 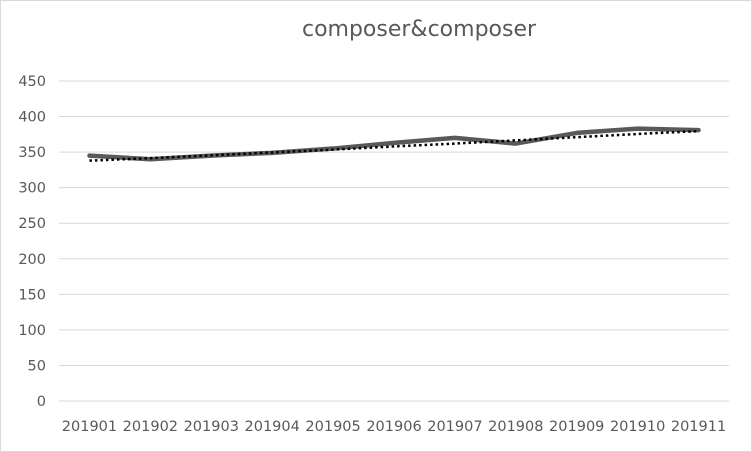 I want to click on chart-title: composer&composer, so click(x=419, y=29).